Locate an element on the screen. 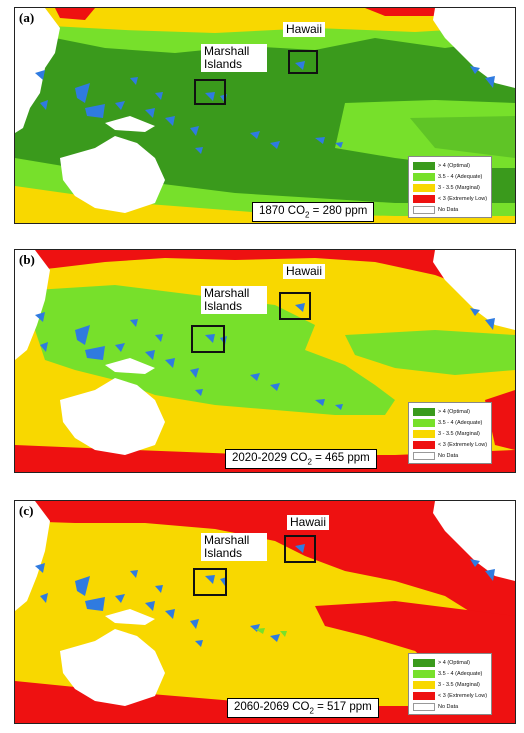 This screenshot has height=733, width=524. marshall-label-a: Marshall Islands is located at coordinates (234, 58).